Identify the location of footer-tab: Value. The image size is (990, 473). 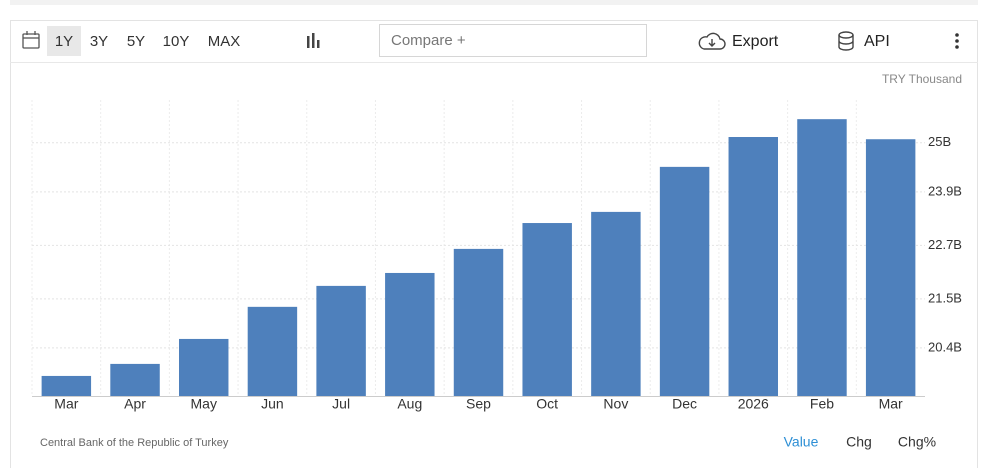
(801, 442).